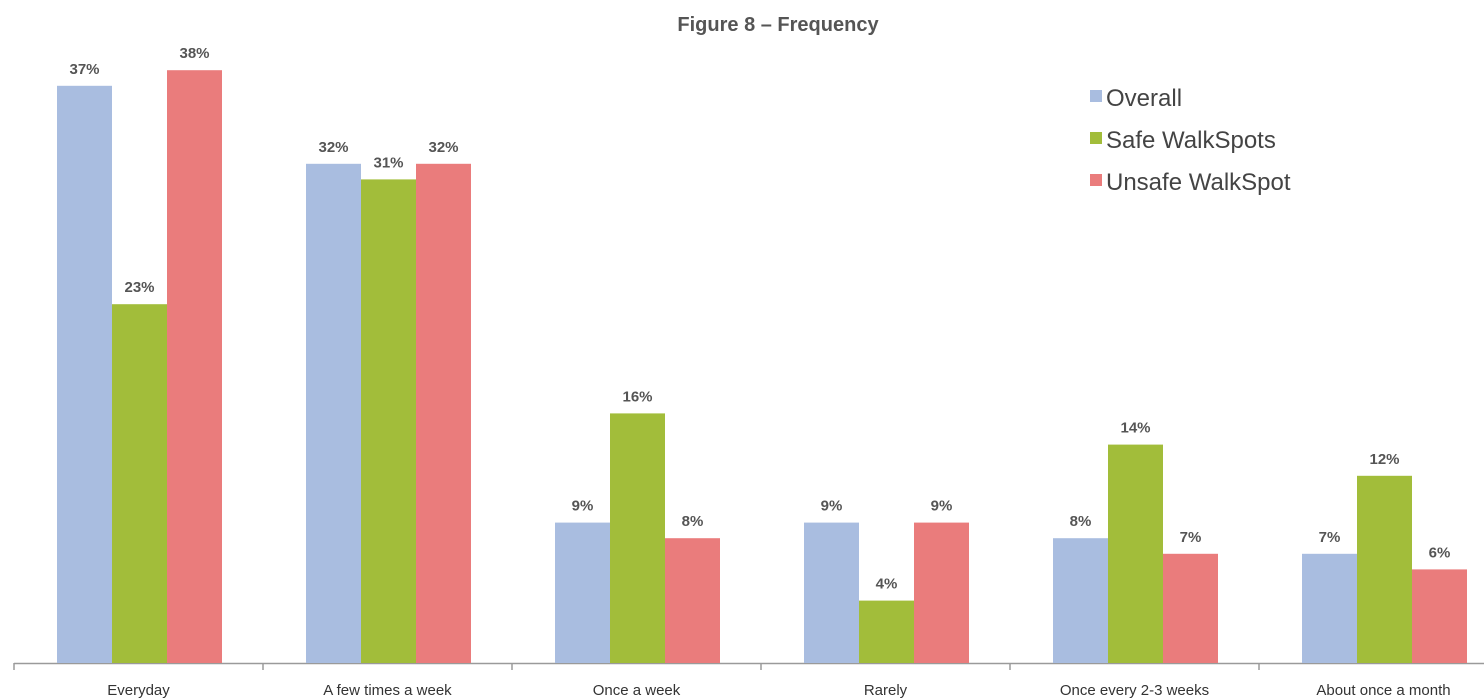  What do you see at coordinates (1144, 98) in the screenshot?
I see `legend-label-overall: Overall` at bounding box center [1144, 98].